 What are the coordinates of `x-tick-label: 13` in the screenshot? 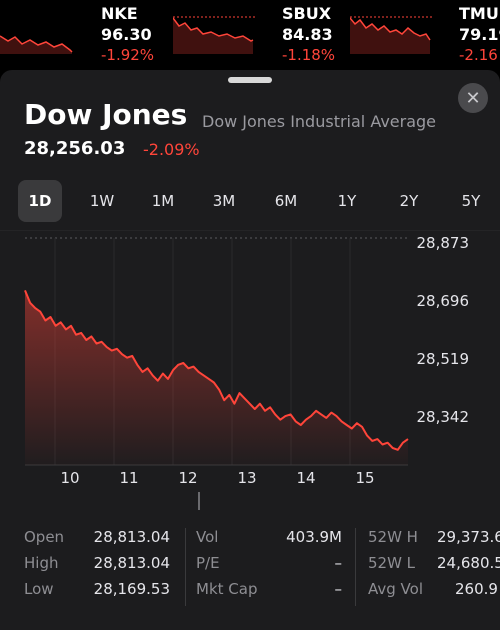 It's located at (246, 478).